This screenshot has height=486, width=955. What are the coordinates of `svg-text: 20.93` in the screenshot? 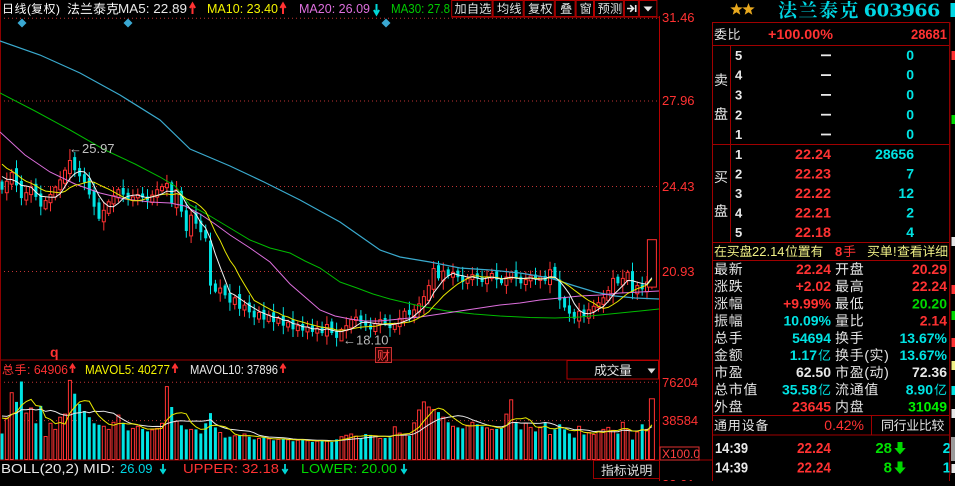 It's located at (678, 271).